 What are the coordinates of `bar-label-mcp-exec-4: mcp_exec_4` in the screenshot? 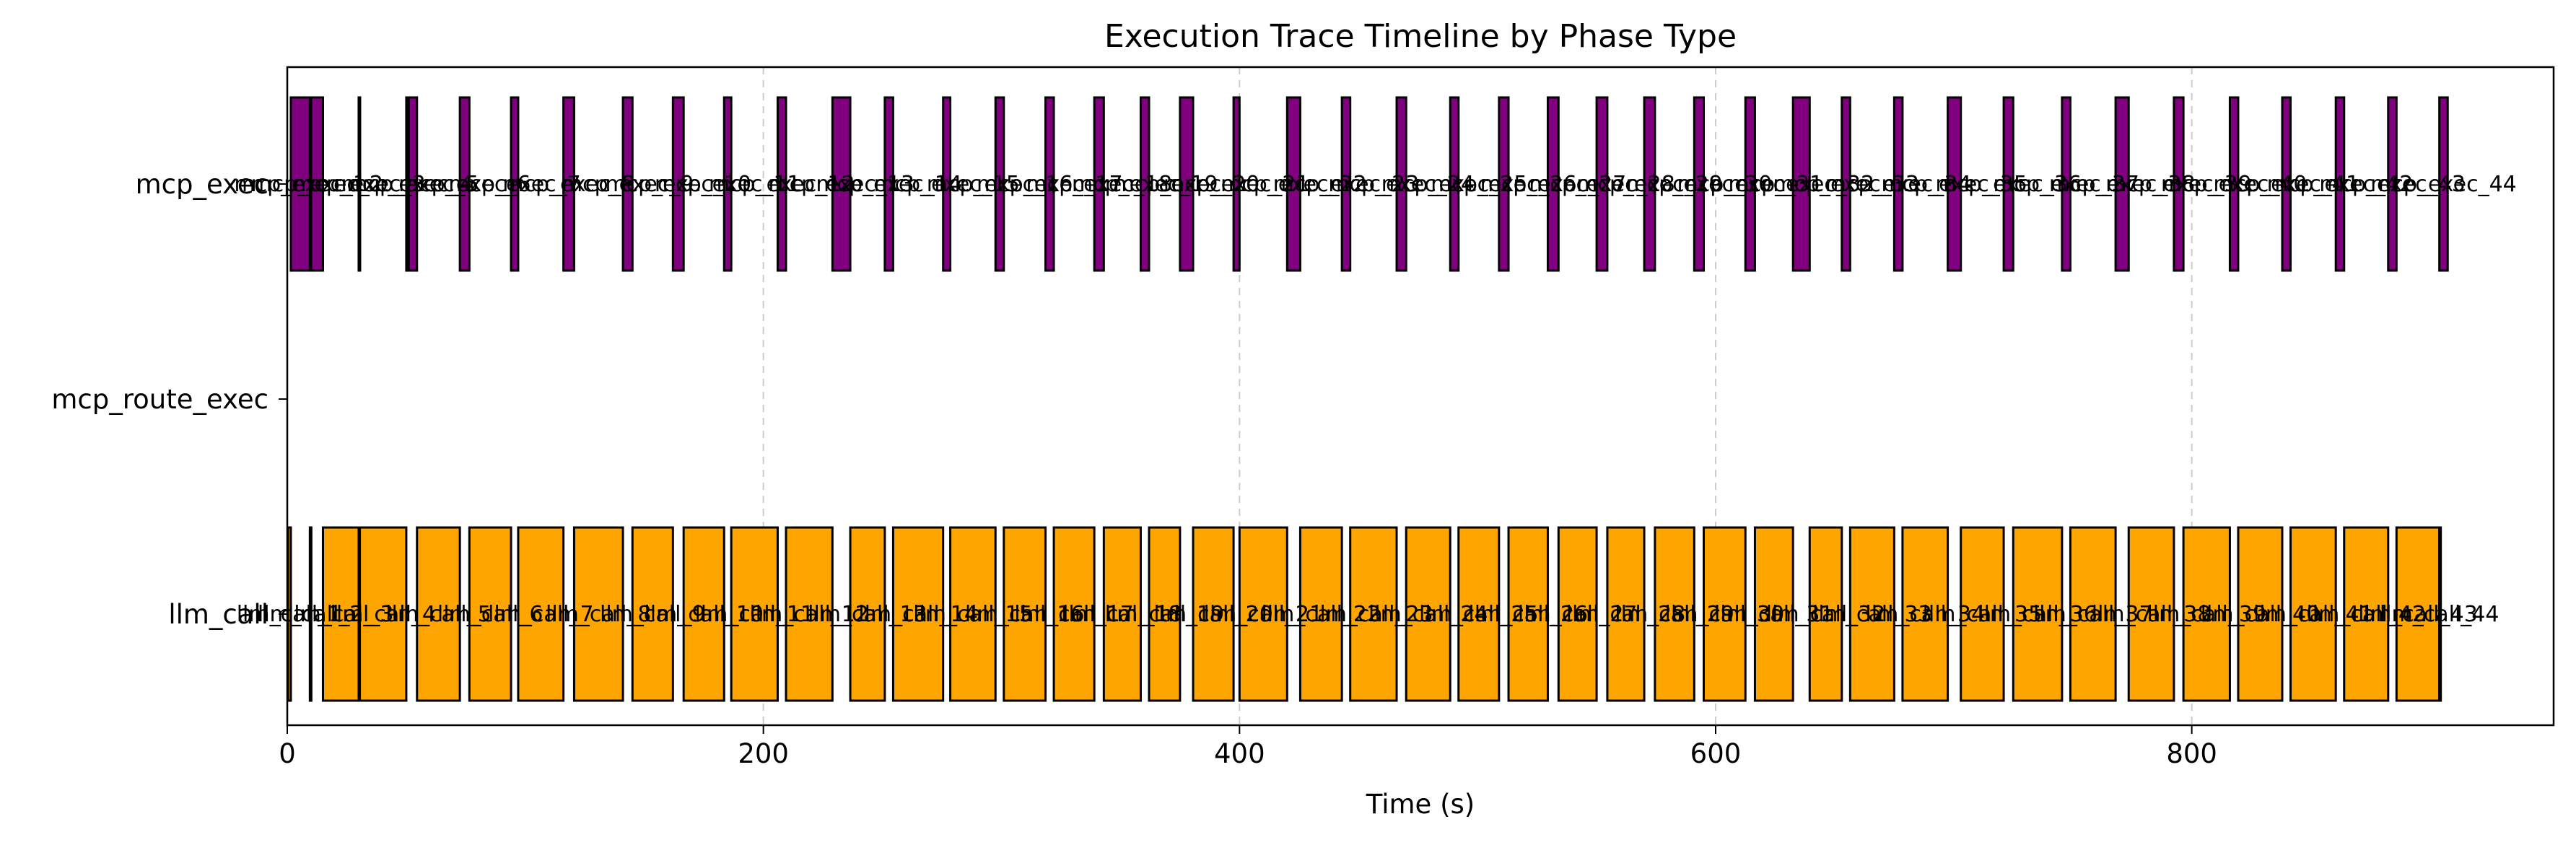 It's located at (407, 184).